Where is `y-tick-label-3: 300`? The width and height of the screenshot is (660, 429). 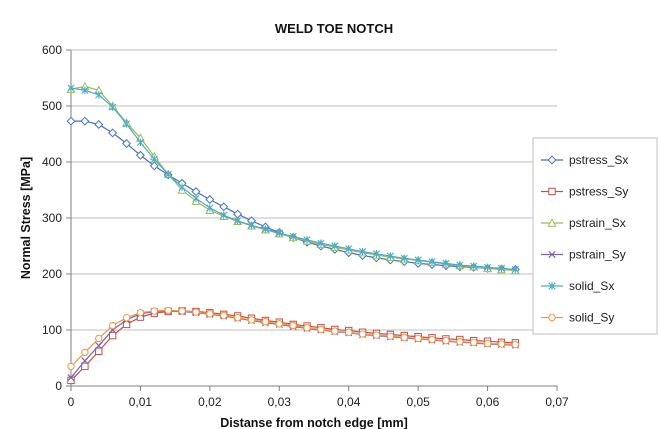 y-tick-label-3: 300 is located at coordinates (52, 218).